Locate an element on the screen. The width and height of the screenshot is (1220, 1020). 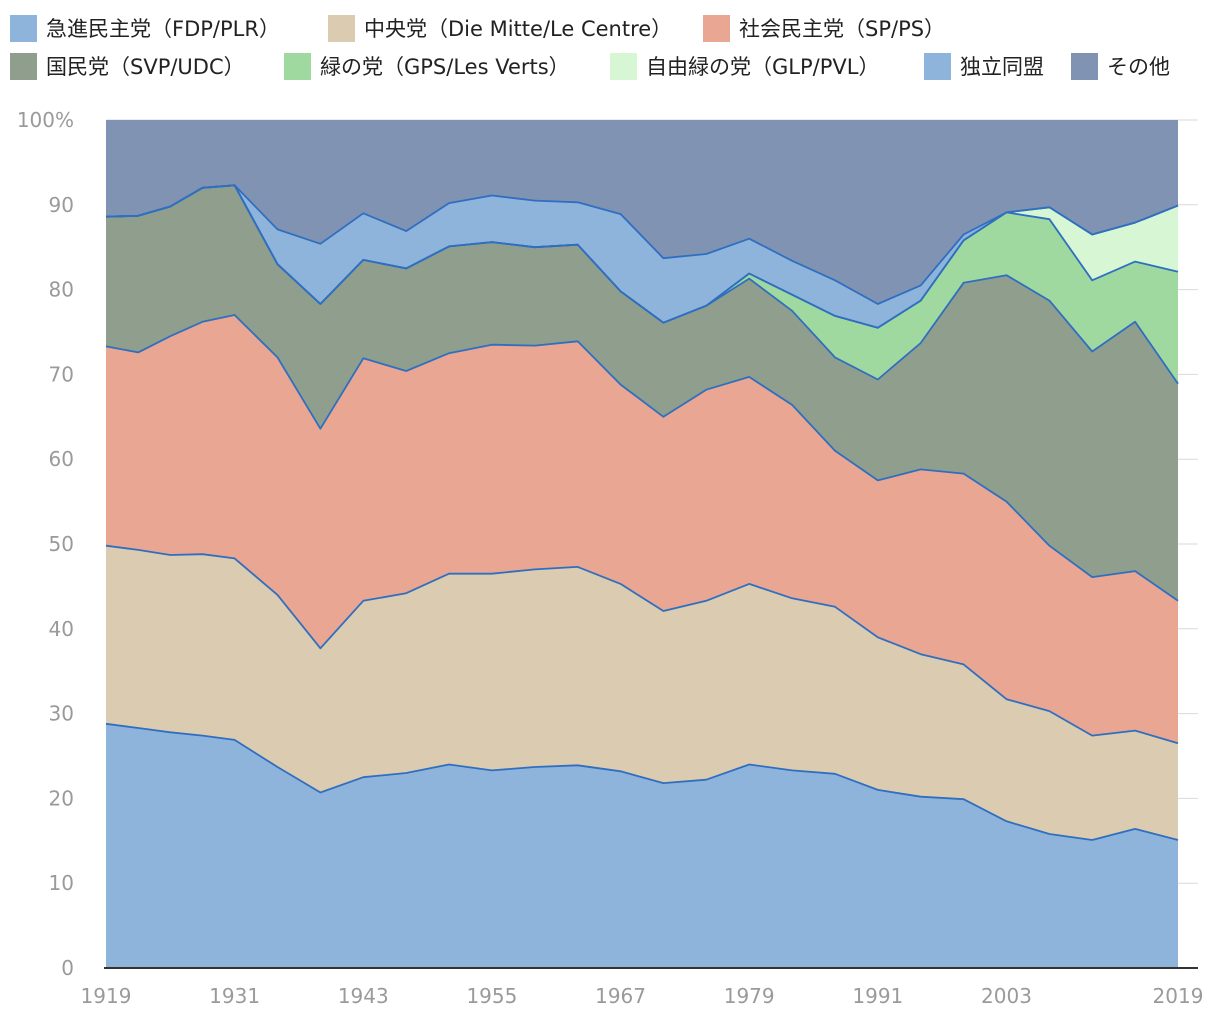
x-tick-label: 1967 is located at coordinates (620, 996).